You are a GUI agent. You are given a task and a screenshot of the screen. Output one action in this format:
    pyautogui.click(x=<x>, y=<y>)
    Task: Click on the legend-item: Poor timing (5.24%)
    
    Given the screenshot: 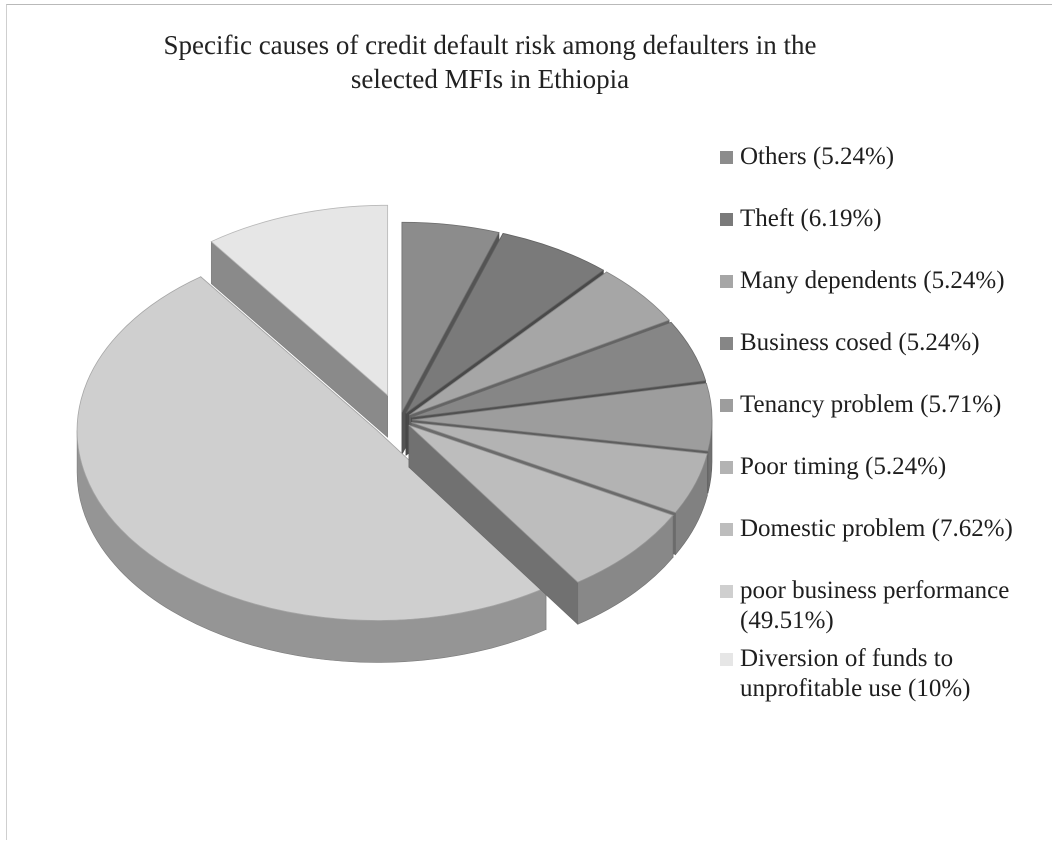 What is the action you would take?
    pyautogui.click(x=883, y=467)
    